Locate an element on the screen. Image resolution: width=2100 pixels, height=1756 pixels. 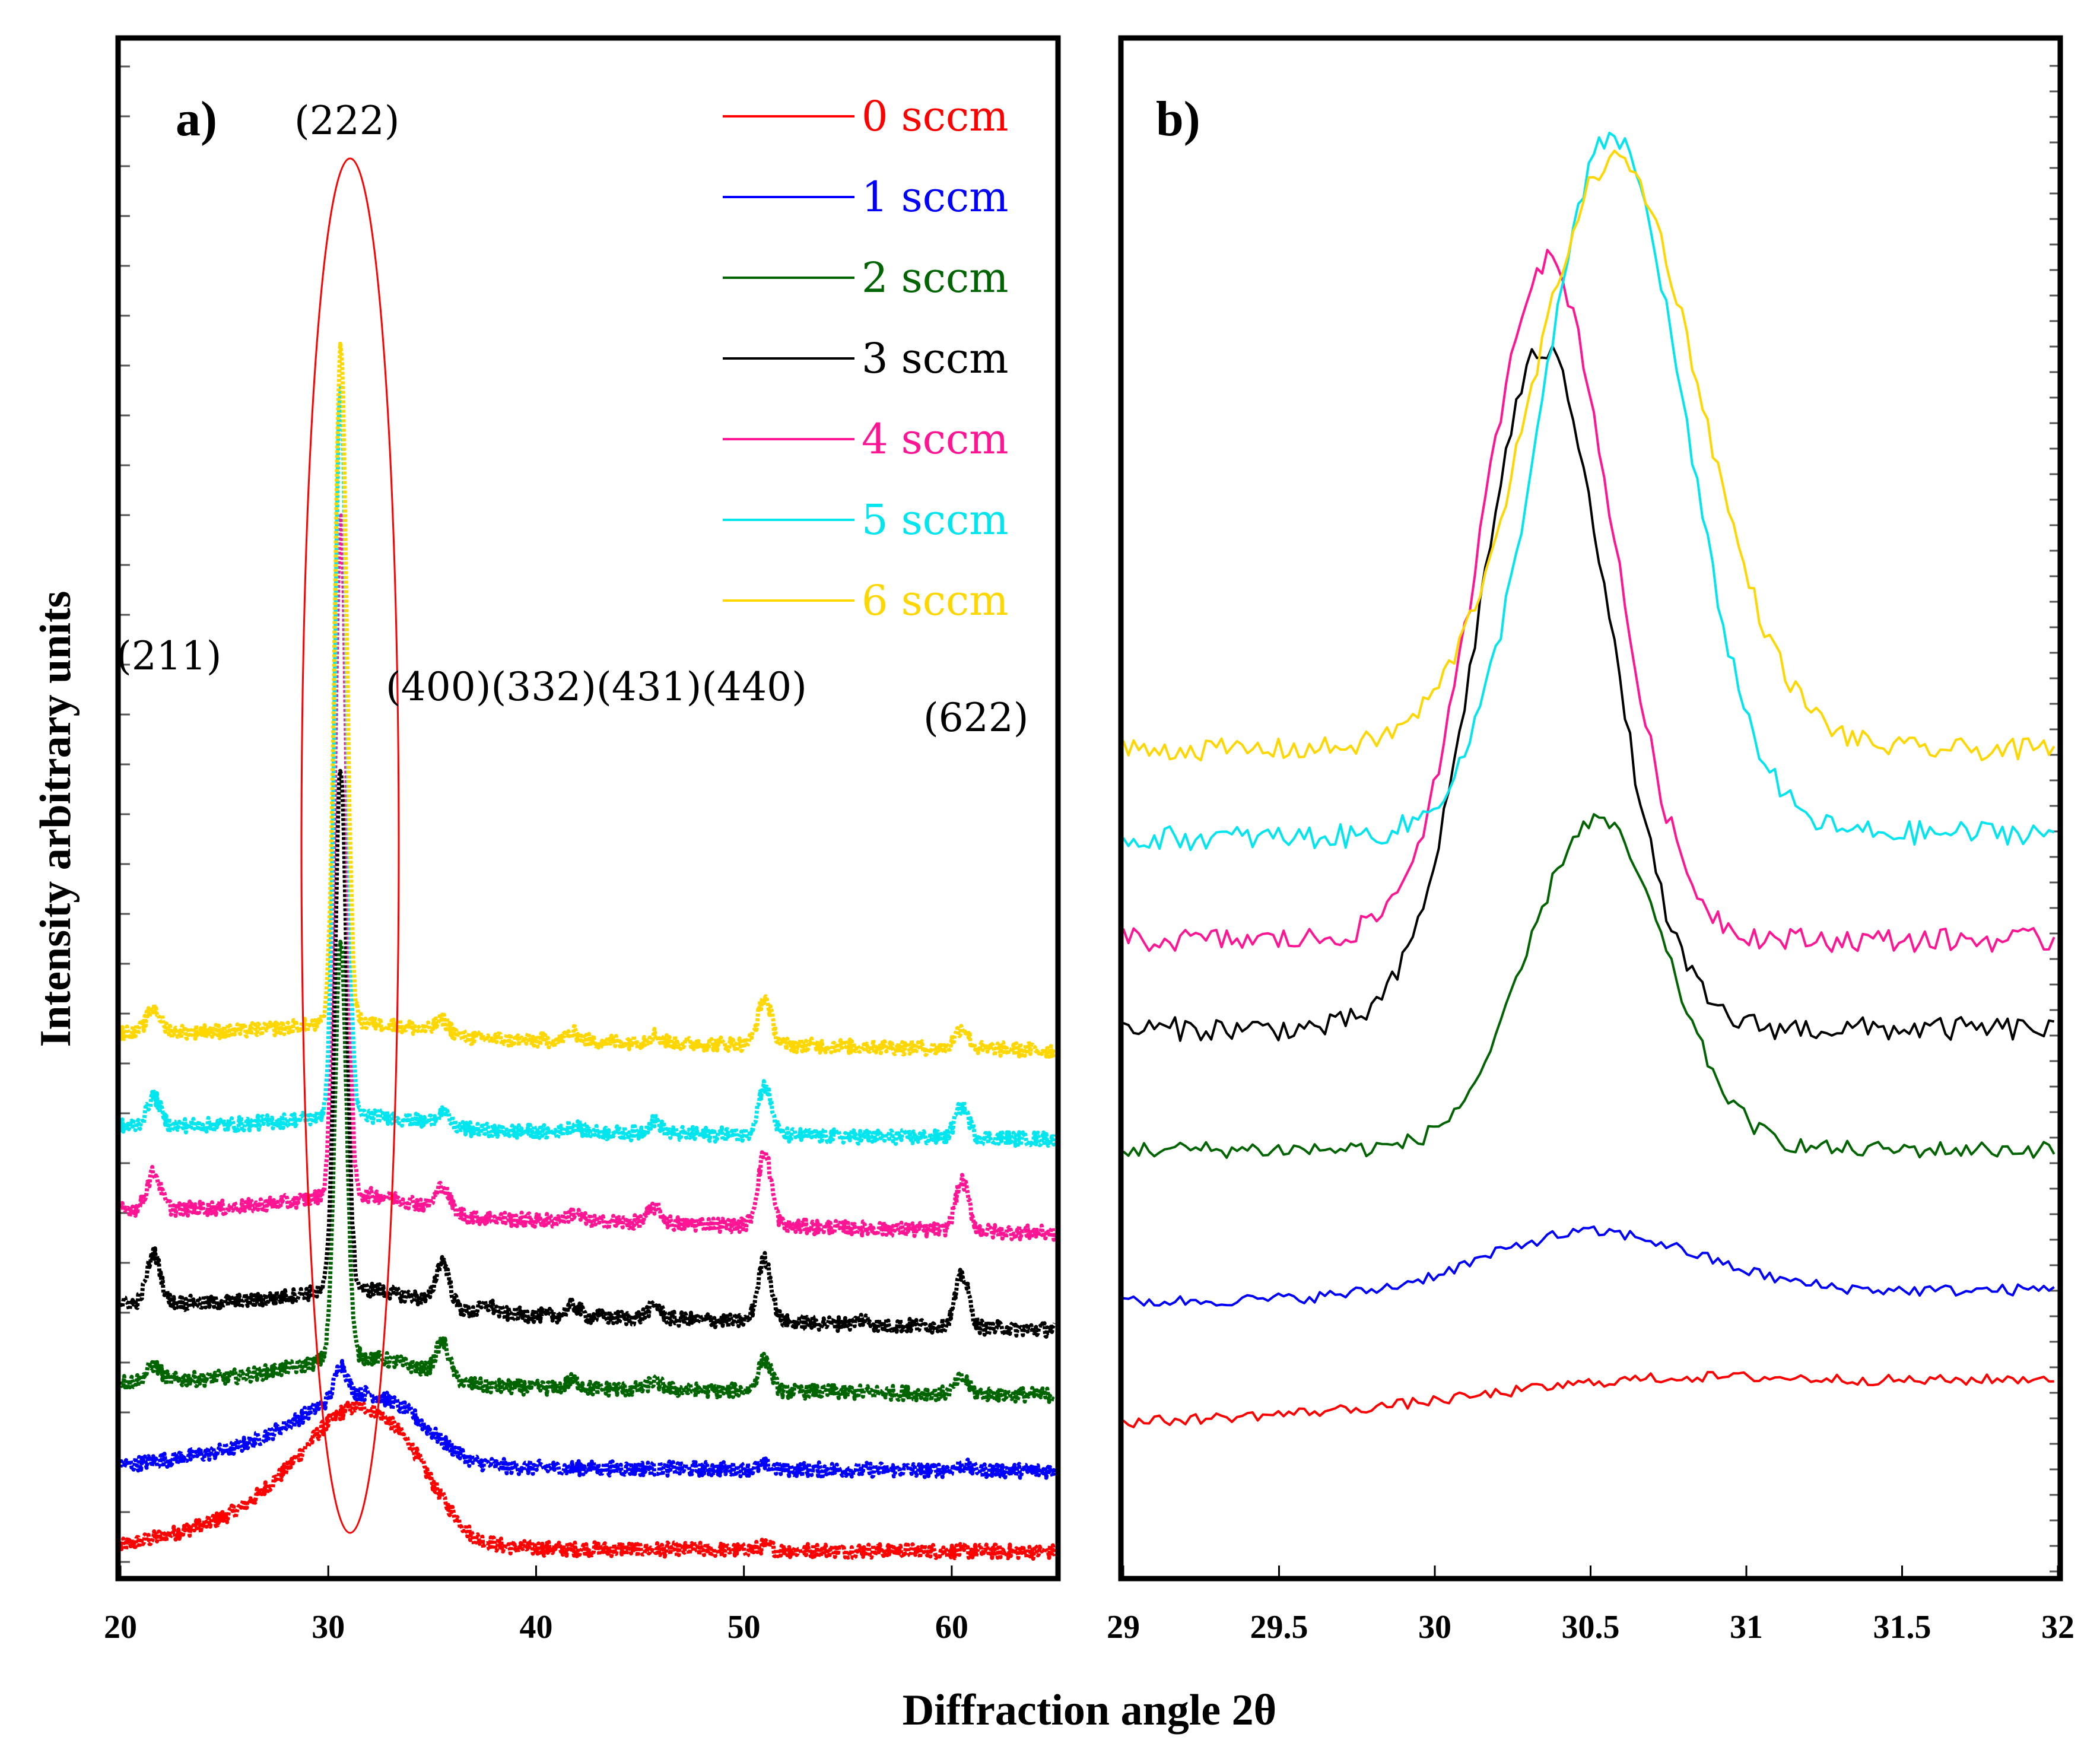
x-tick-label: 29.5 is located at coordinates (1279, 1627).